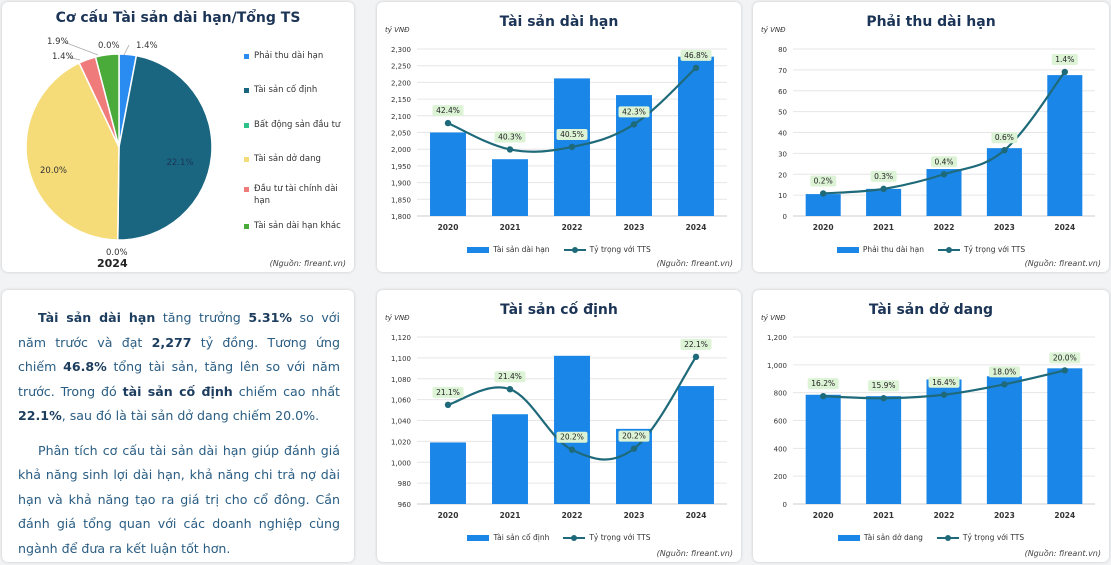  Describe the element at coordinates (780, 449) in the screenshot. I see `y-tick-label: 400` at that location.